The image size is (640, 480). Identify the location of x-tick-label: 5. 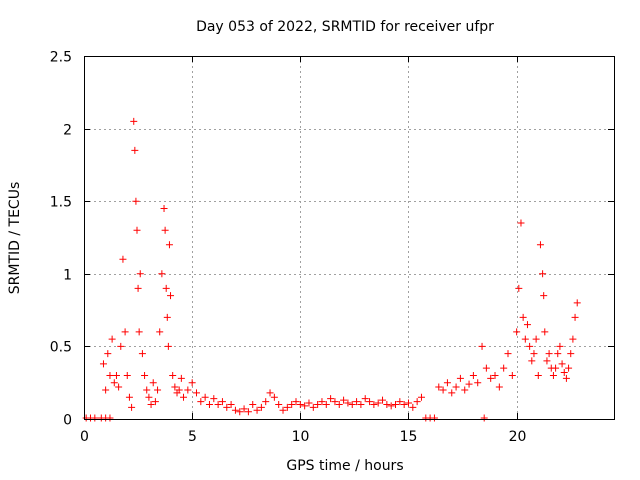
(192, 437).